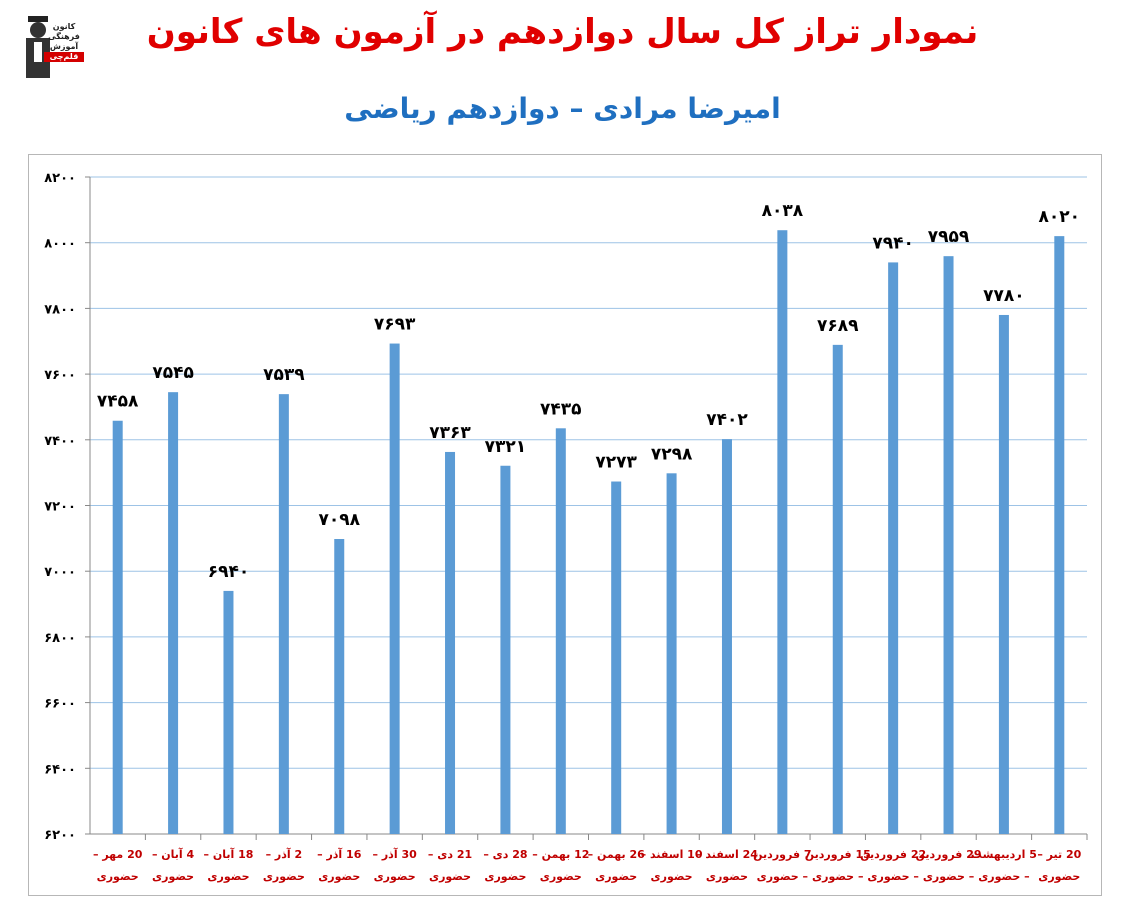 The height and width of the screenshot is (909, 1125). Describe the element at coordinates (949, 854) in the screenshot. I see `x-tick-label: 29 فروردین` at that location.